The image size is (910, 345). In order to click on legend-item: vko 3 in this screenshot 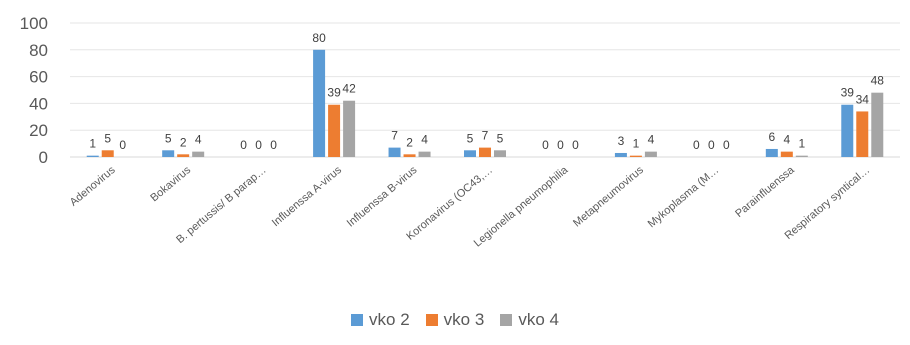, I will do `click(455, 320)`.